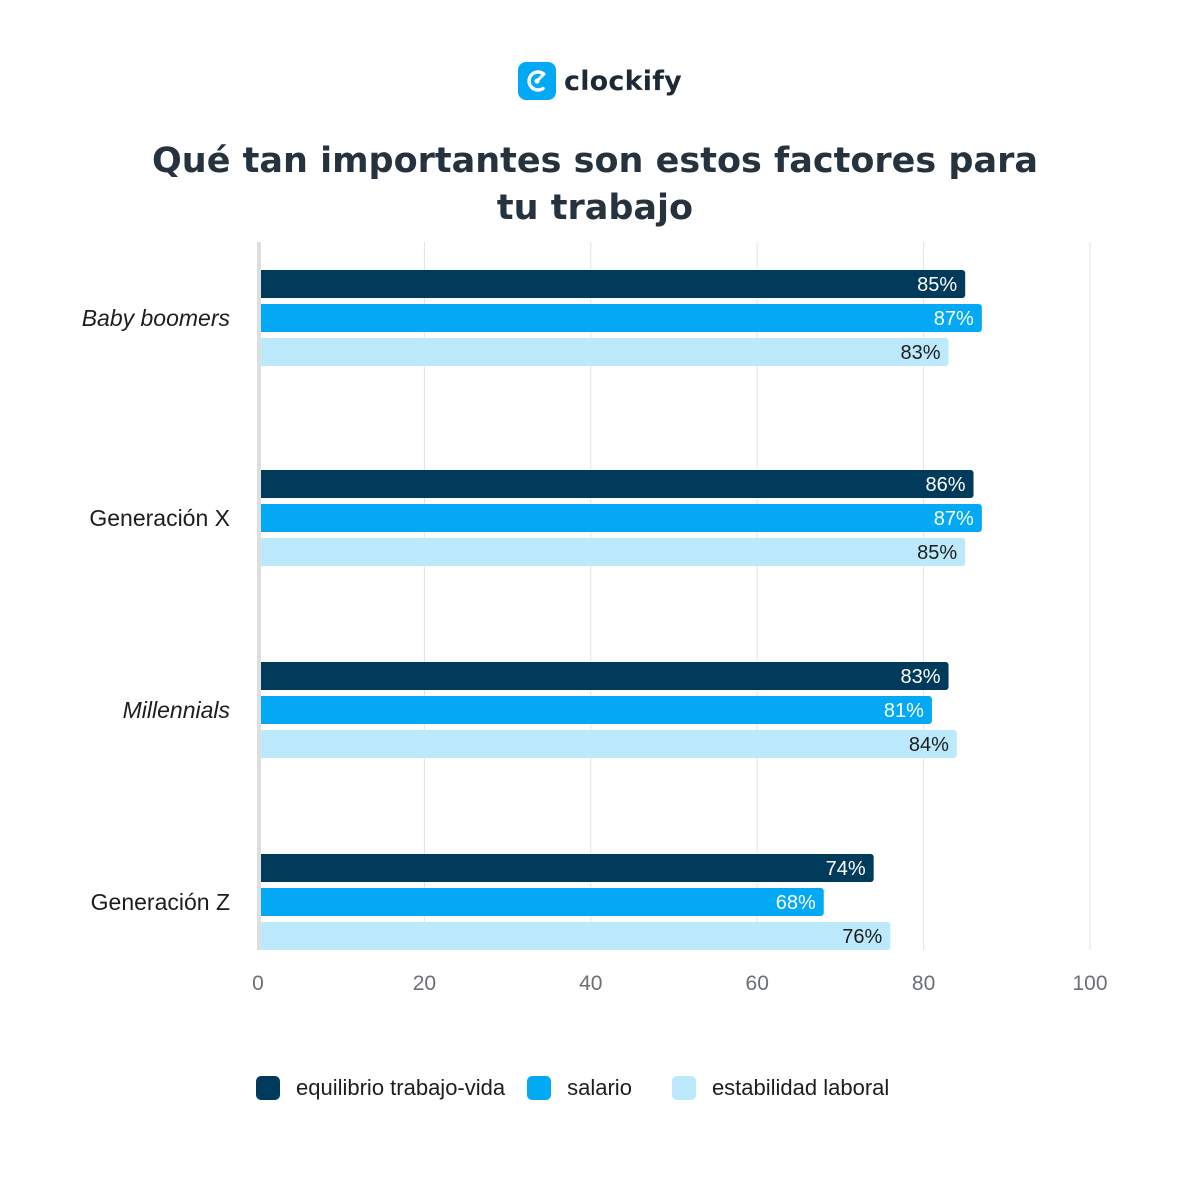 Image resolution: width=1200 pixels, height=1192 pixels. I want to click on category-label-1: Baby boomers, so click(156, 318).